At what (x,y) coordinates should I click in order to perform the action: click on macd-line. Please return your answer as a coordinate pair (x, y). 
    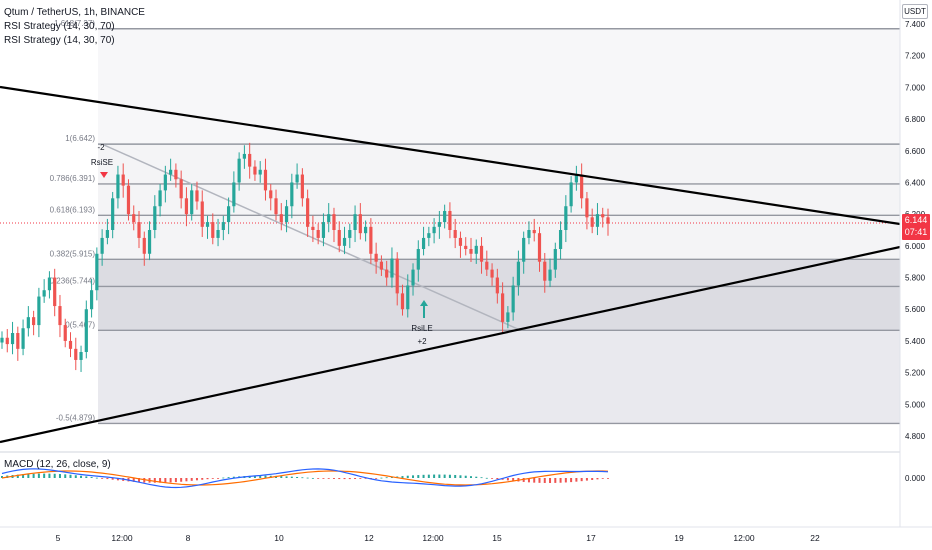
    Looking at the image, I should click on (305, 478).